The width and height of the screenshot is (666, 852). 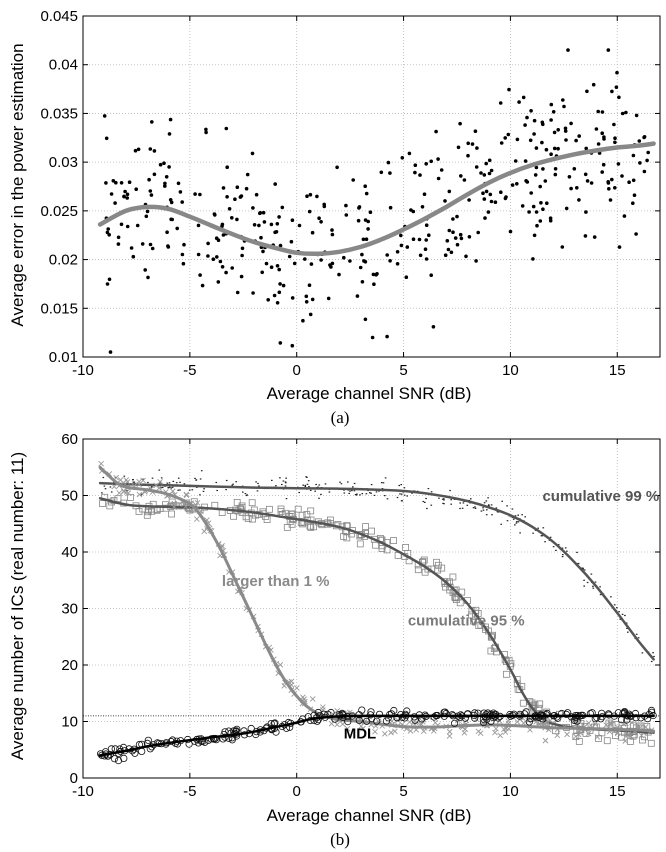 What do you see at coordinates (403, 370) in the screenshot?
I see `x-tick-label: 5` at bounding box center [403, 370].